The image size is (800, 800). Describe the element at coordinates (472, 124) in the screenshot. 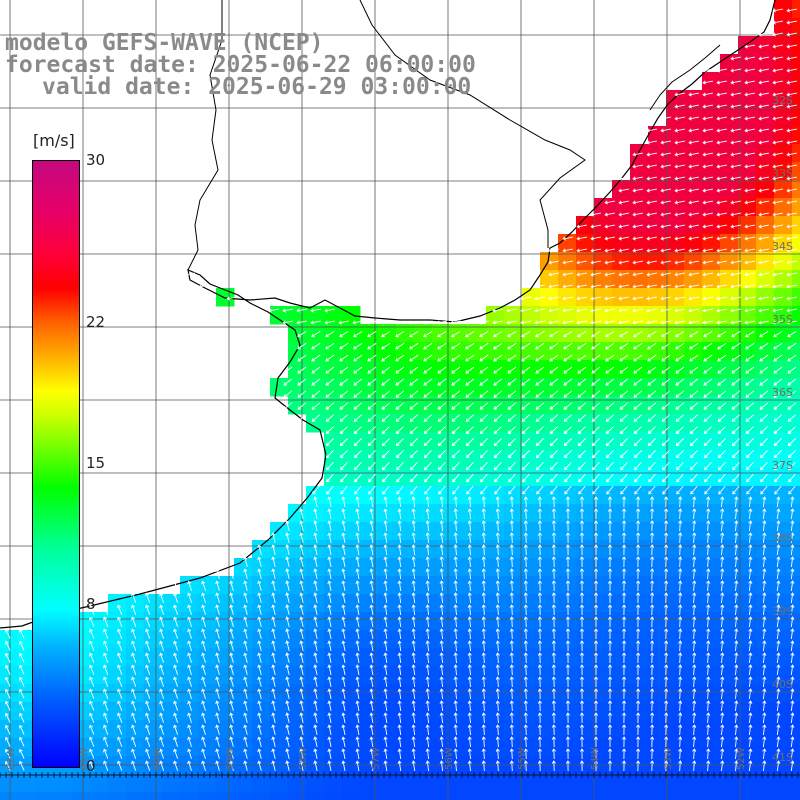

I see `border-line` at that location.